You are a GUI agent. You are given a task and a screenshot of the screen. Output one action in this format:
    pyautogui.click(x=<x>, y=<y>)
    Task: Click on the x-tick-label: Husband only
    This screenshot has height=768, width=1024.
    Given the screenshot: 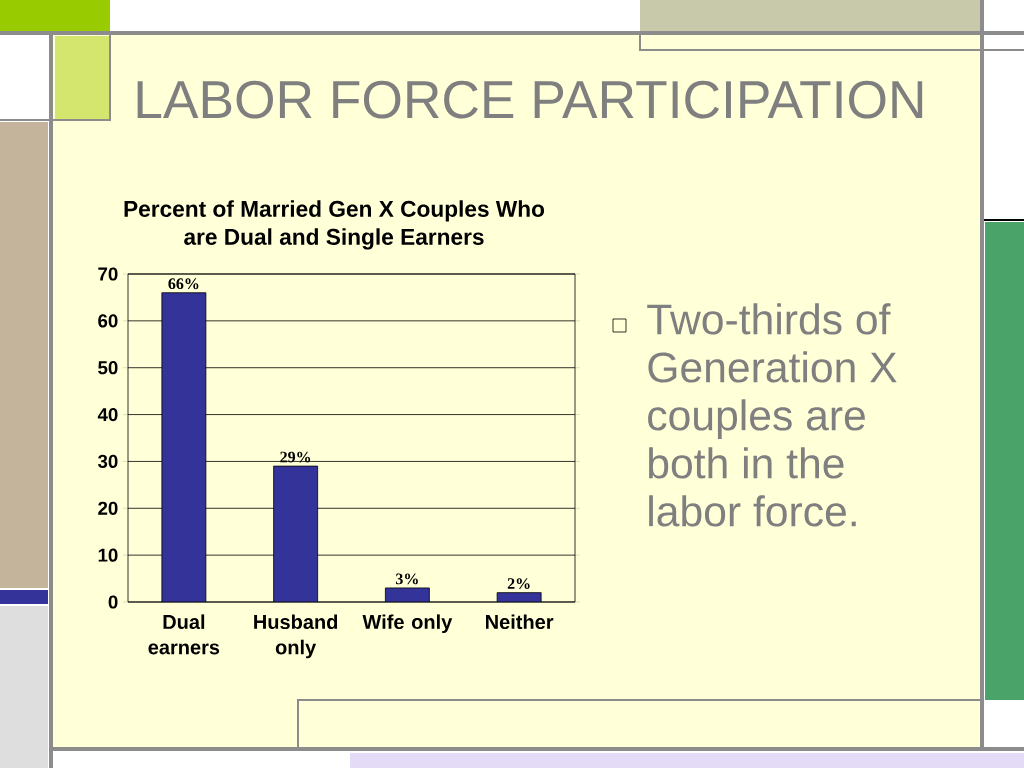 What is the action you would take?
    pyautogui.click(x=296, y=636)
    